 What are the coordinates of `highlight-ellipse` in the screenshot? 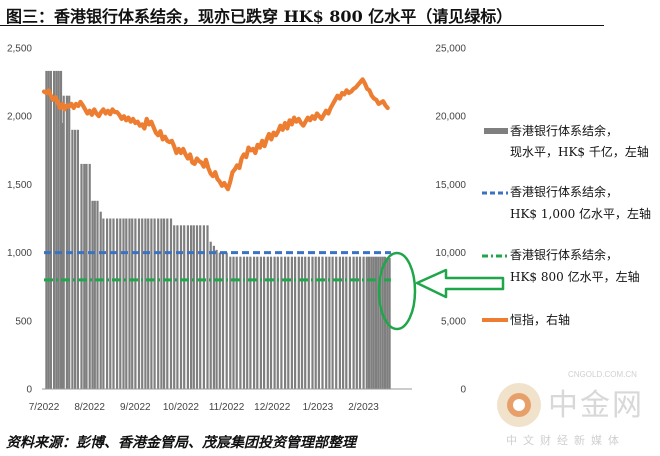 It's located at (397, 291).